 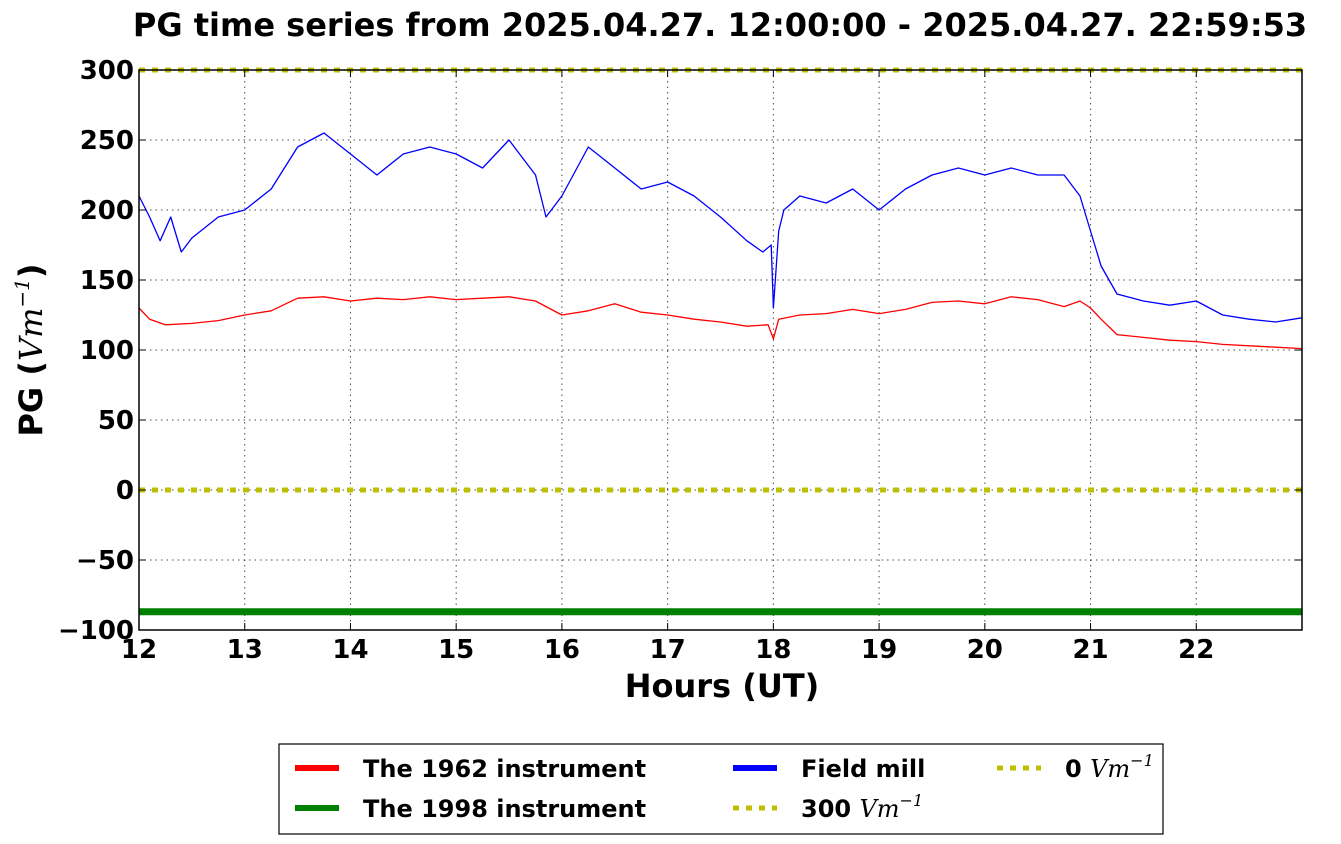 What do you see at coordinates (31, 270) in the screenshot?
I see `y-axis-label-suffix: )` at bounding box center [31, 270].